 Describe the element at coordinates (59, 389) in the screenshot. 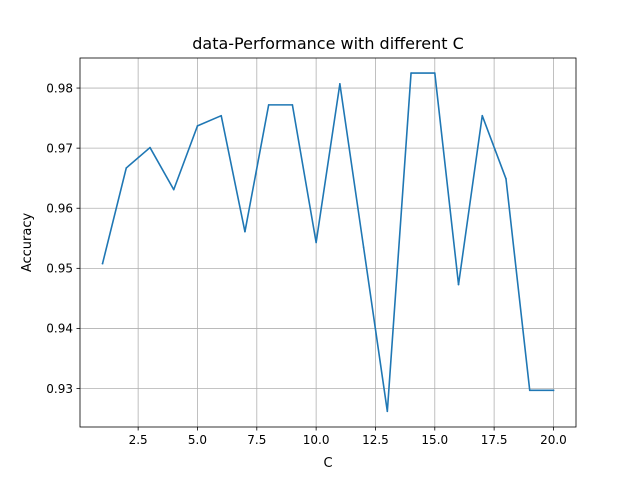

I see `y-tick-label: 0.93` at that location.